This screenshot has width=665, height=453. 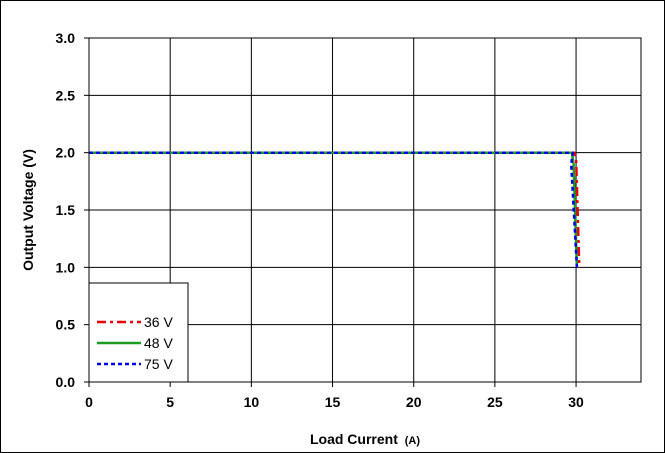 I want to click on legend: 36 V 48 V 75 V, so click(x=138, y=332).